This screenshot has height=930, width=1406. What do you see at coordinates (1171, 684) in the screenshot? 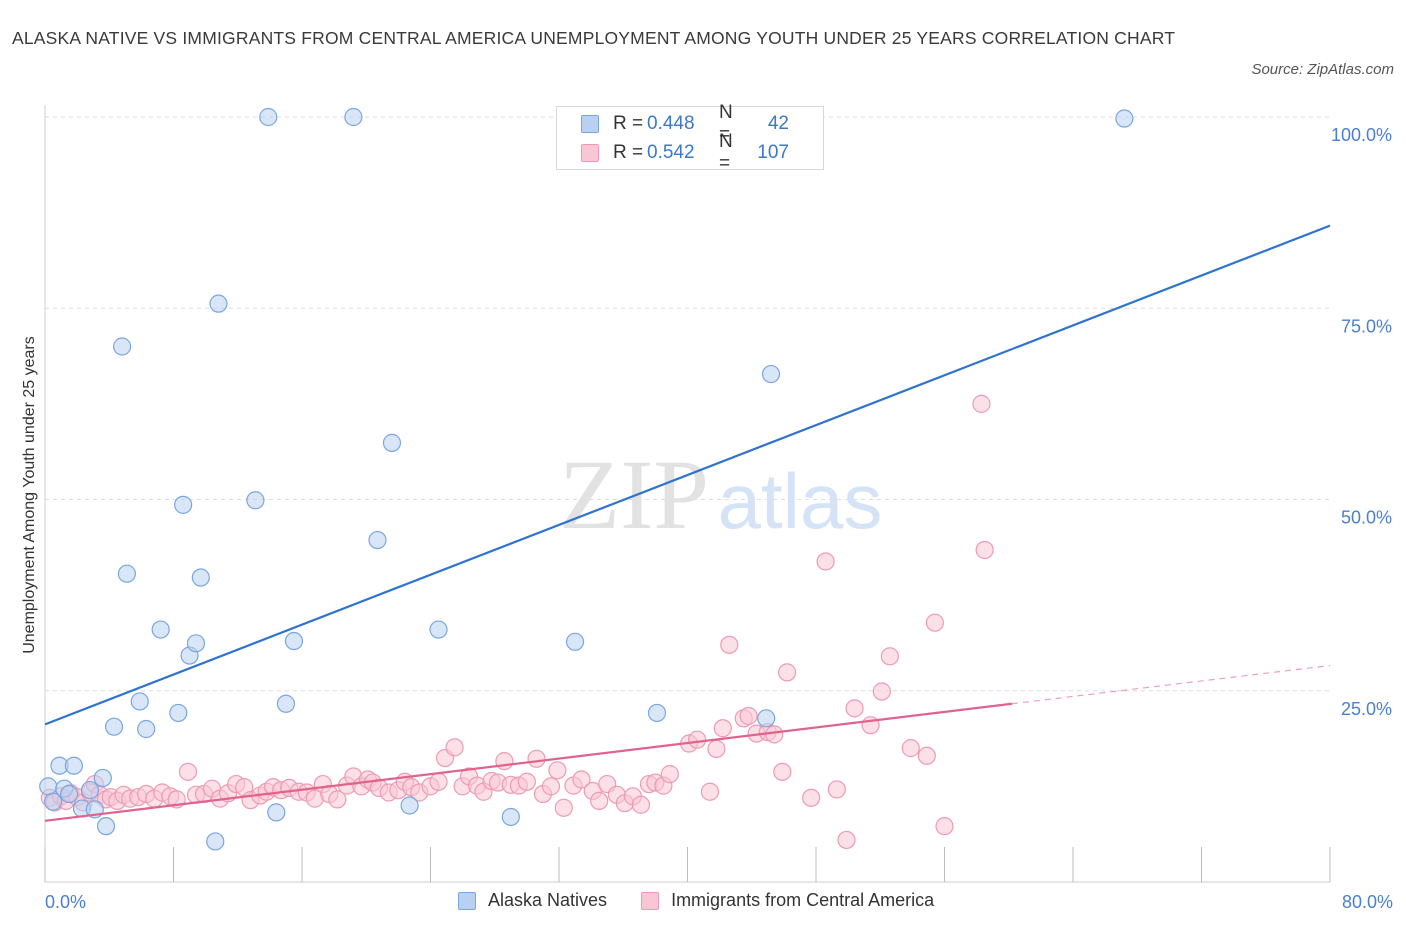
I see `trend-line-extension` at bounding box center [1171, 684].